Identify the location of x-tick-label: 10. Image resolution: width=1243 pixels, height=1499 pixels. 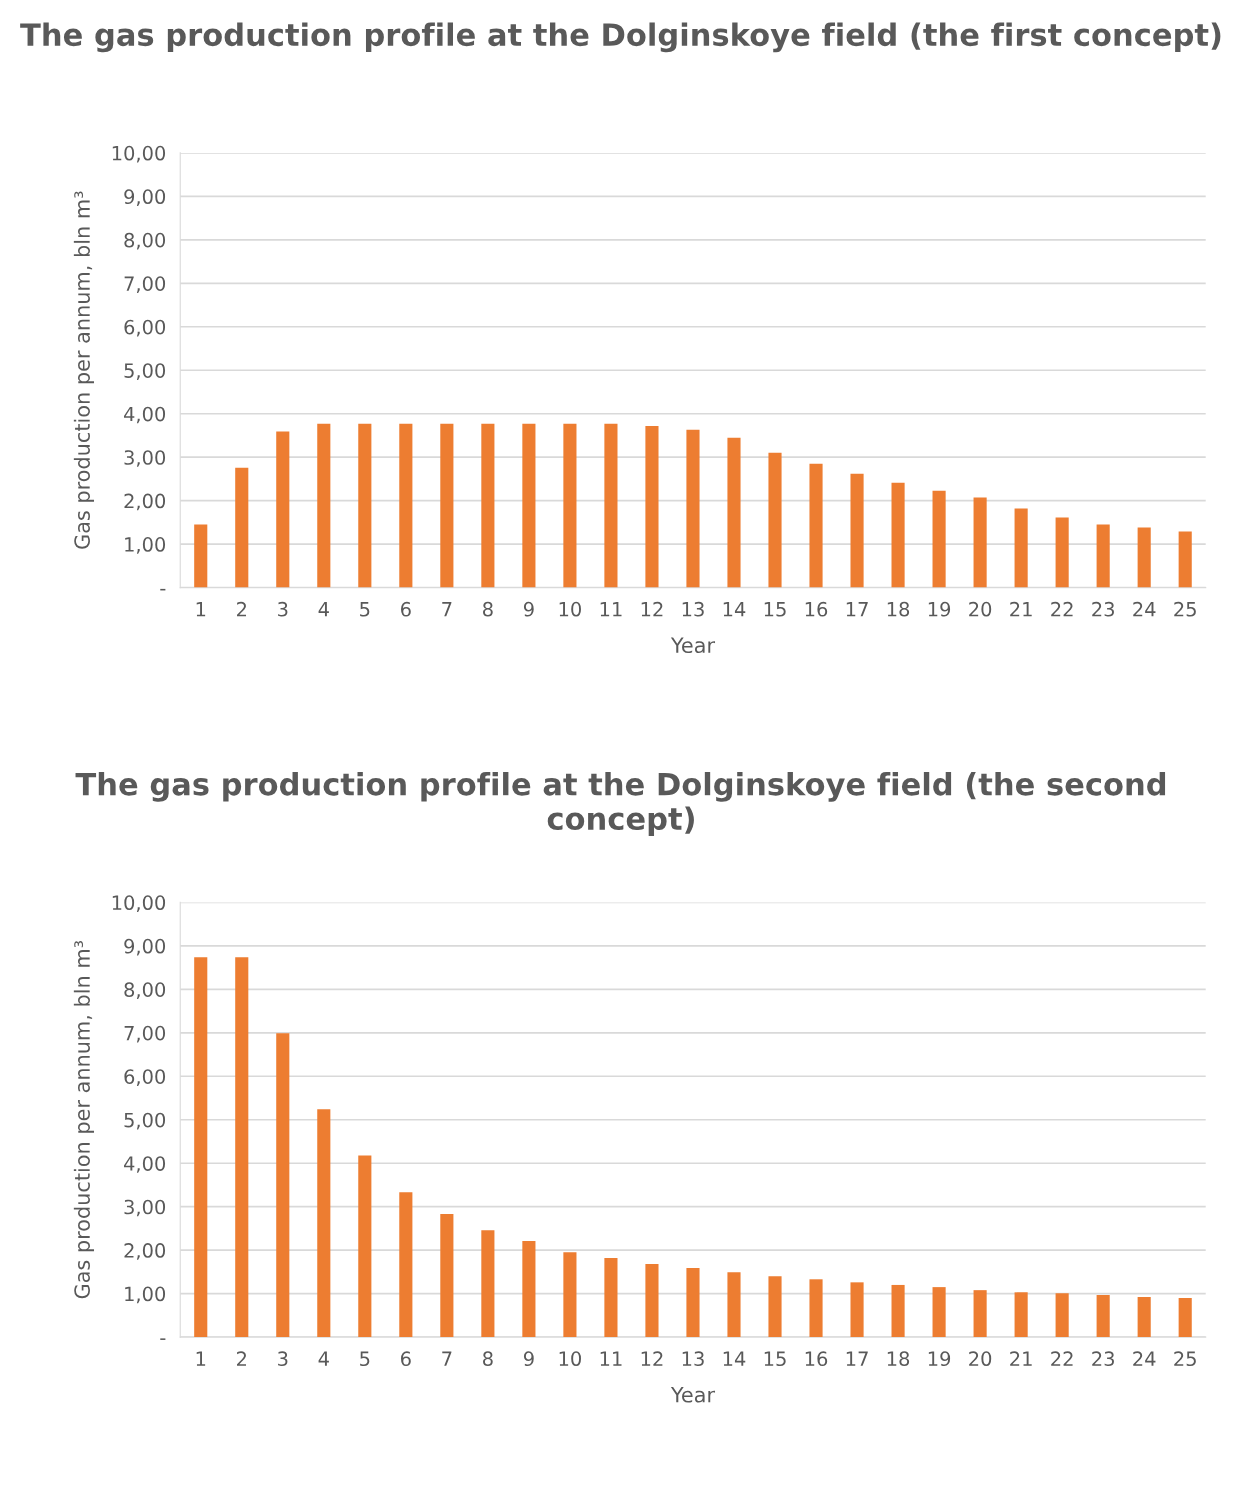
(570, 609).